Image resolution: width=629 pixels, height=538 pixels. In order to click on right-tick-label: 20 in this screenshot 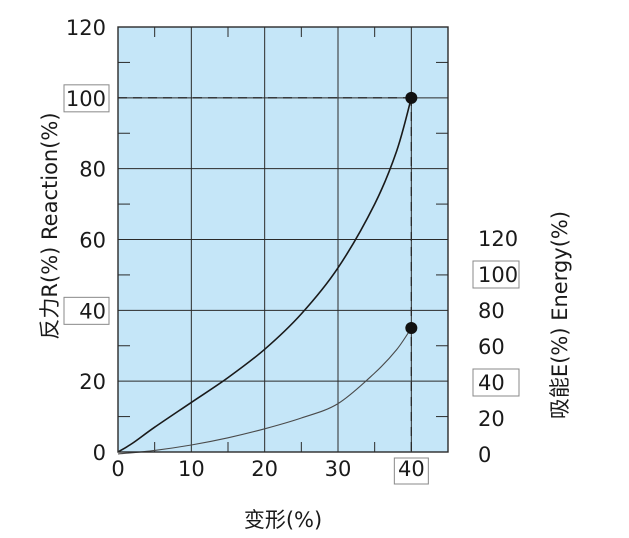, I will do `click(491, 419)`.